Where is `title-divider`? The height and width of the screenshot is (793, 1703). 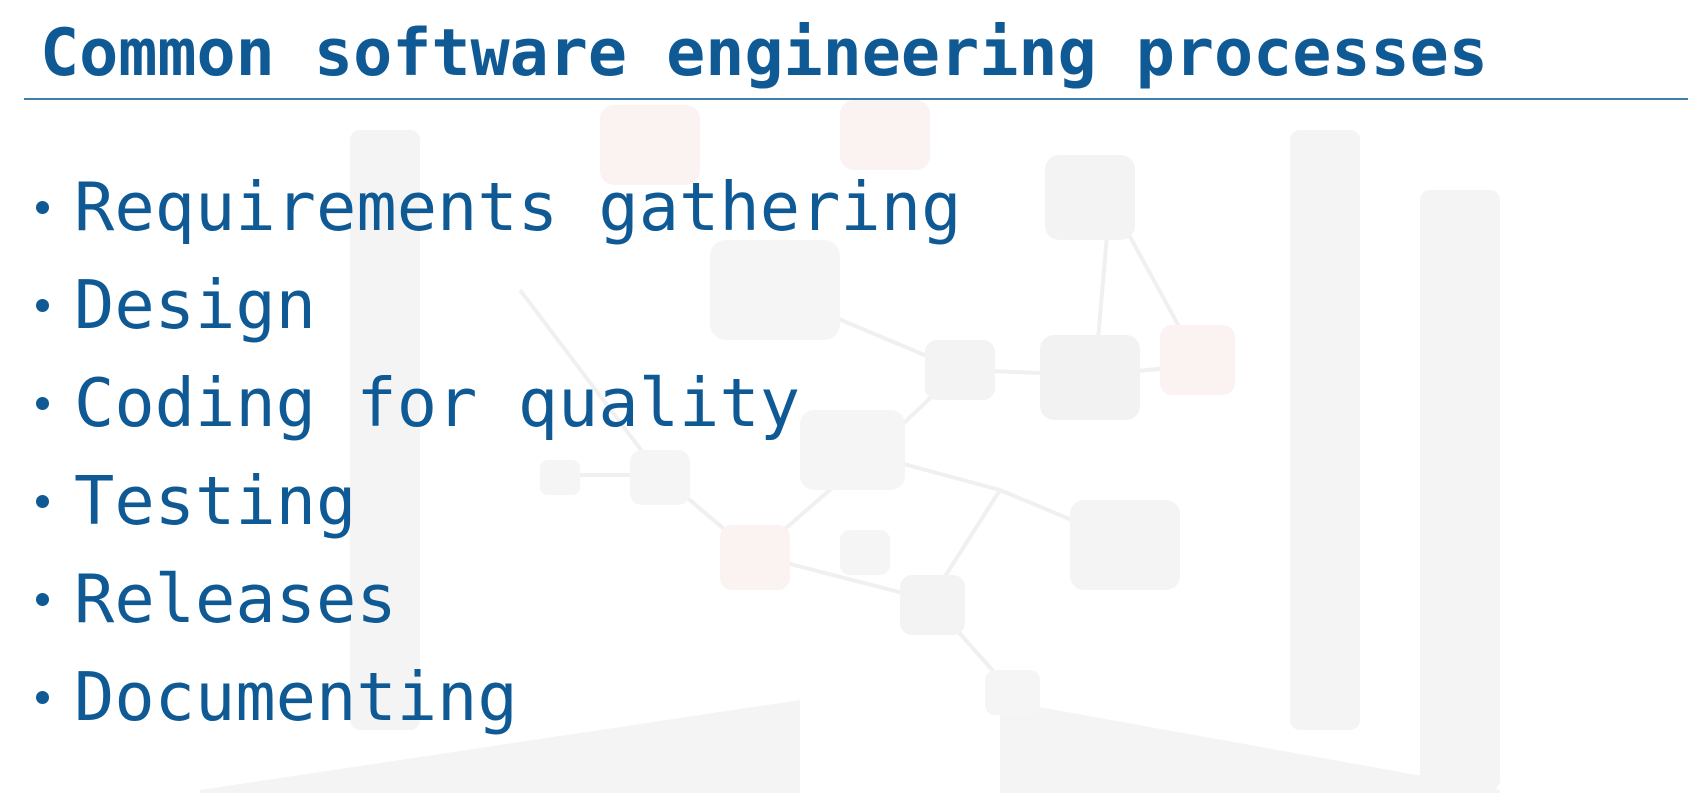
title-divider is located at coordinates (856, 99).